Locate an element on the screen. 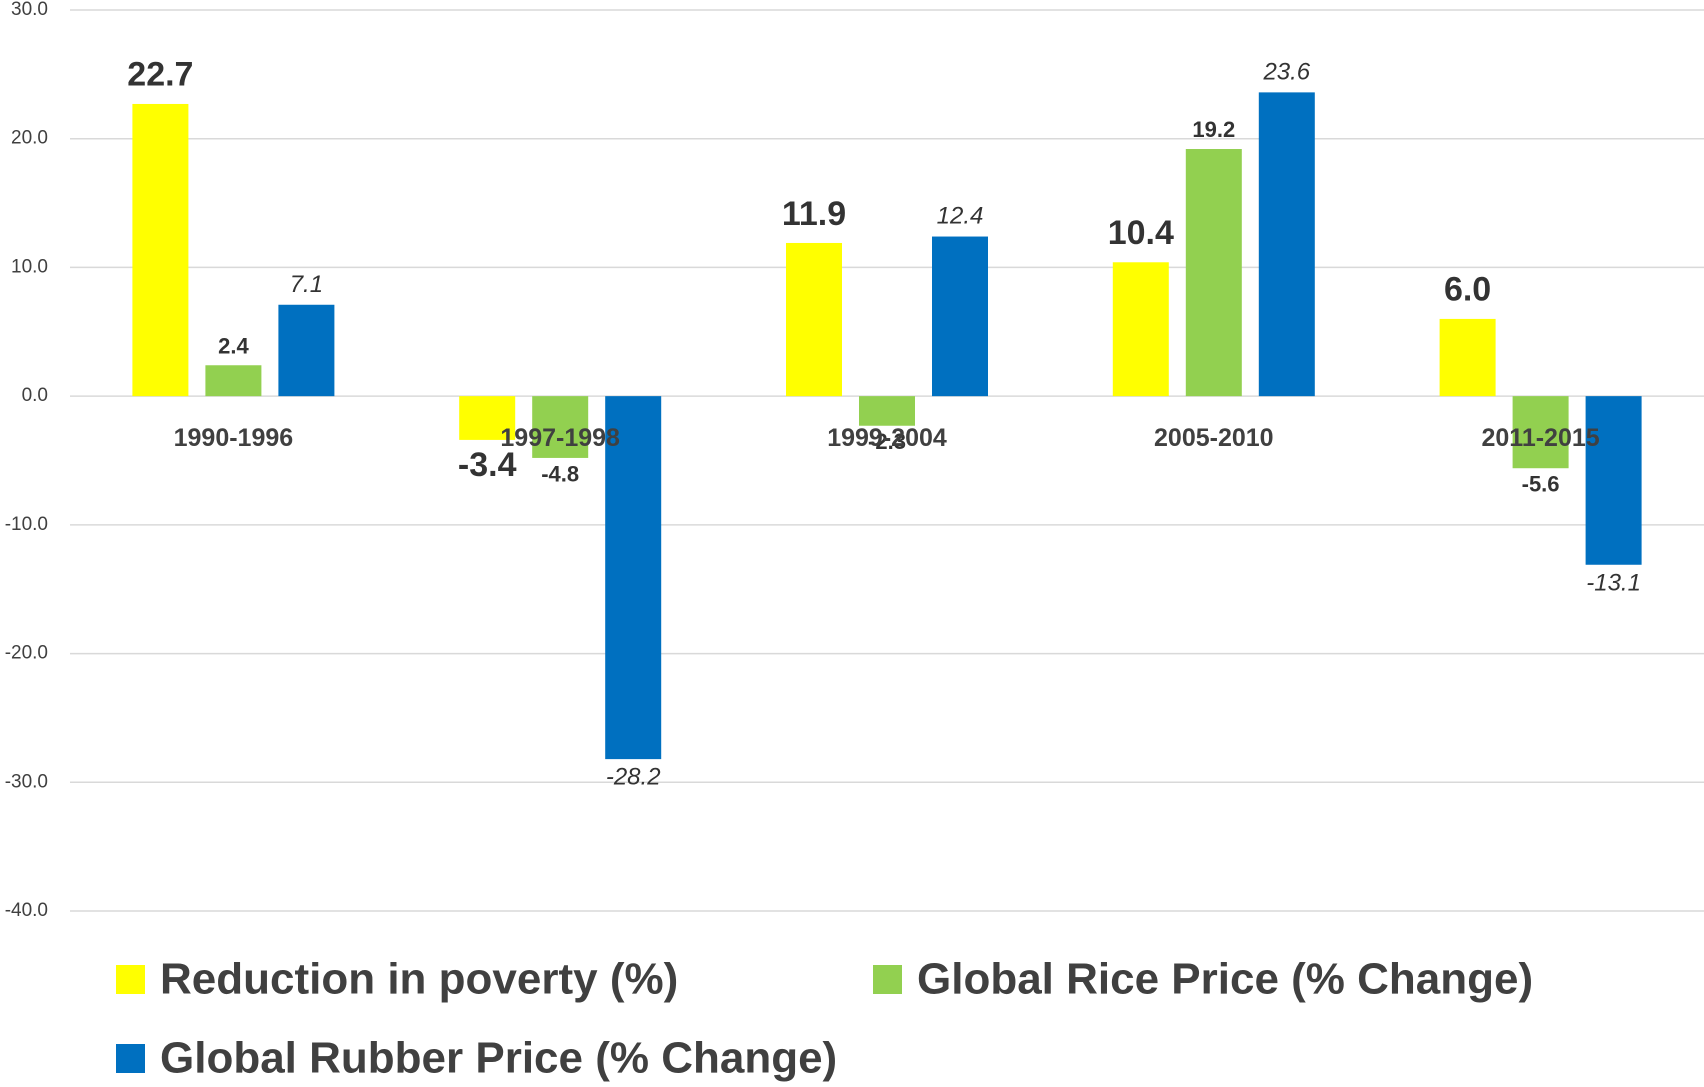 The width and height of the screenshot is (1704, 1087). y-tick-label: -20.0 is located at coordinates (26, 653).